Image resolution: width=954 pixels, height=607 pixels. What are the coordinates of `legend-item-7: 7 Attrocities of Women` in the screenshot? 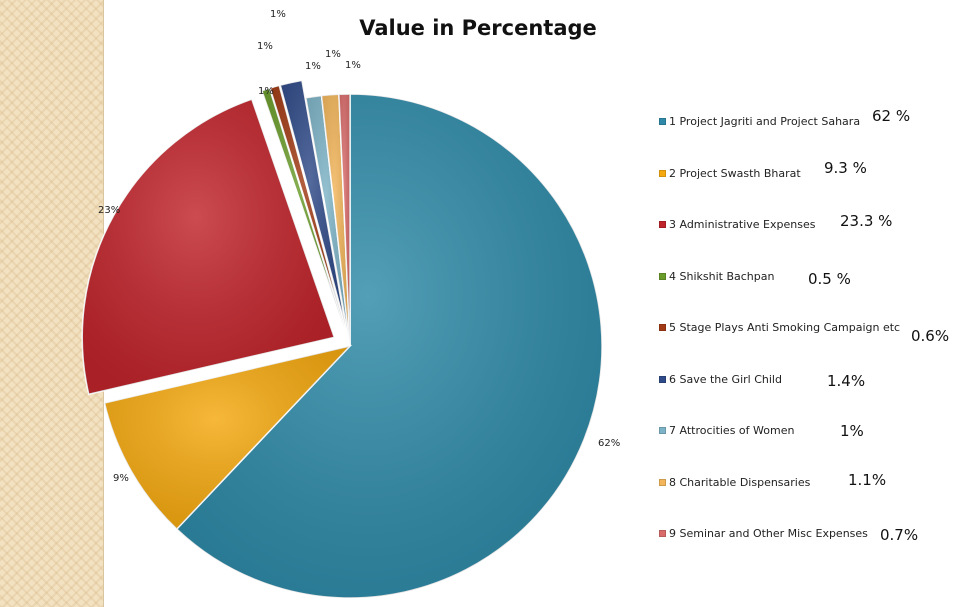 It's located at (726, 430).